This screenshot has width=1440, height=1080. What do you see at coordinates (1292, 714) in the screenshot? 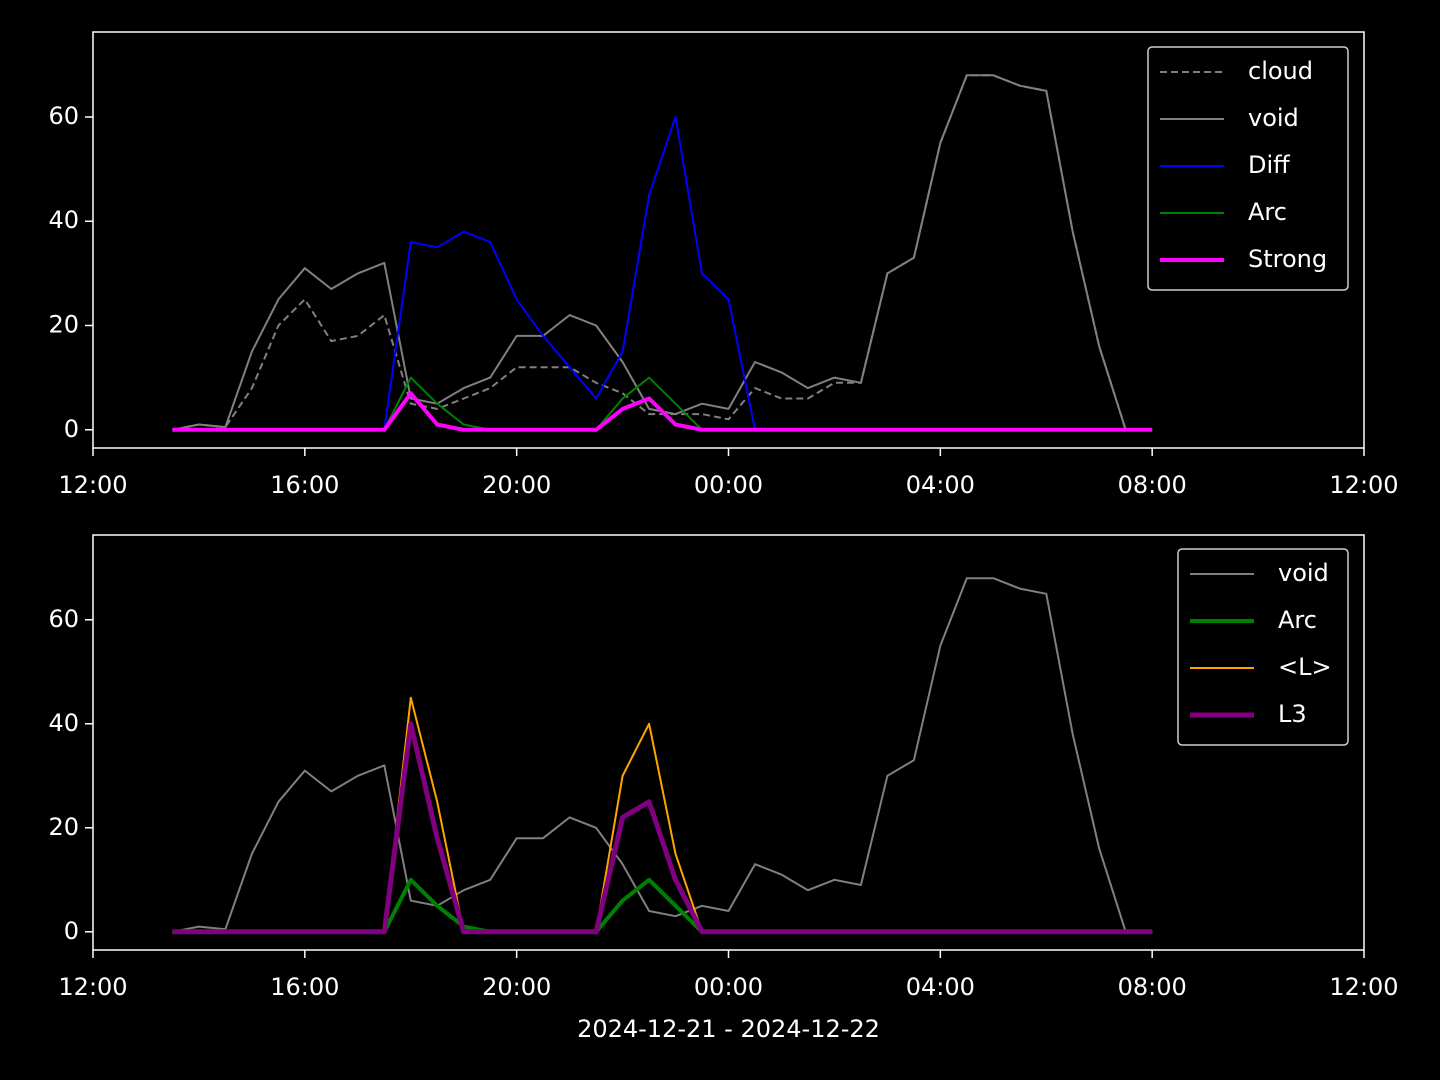
I see `legend-label: L3` at bounding box center [1292, 714].